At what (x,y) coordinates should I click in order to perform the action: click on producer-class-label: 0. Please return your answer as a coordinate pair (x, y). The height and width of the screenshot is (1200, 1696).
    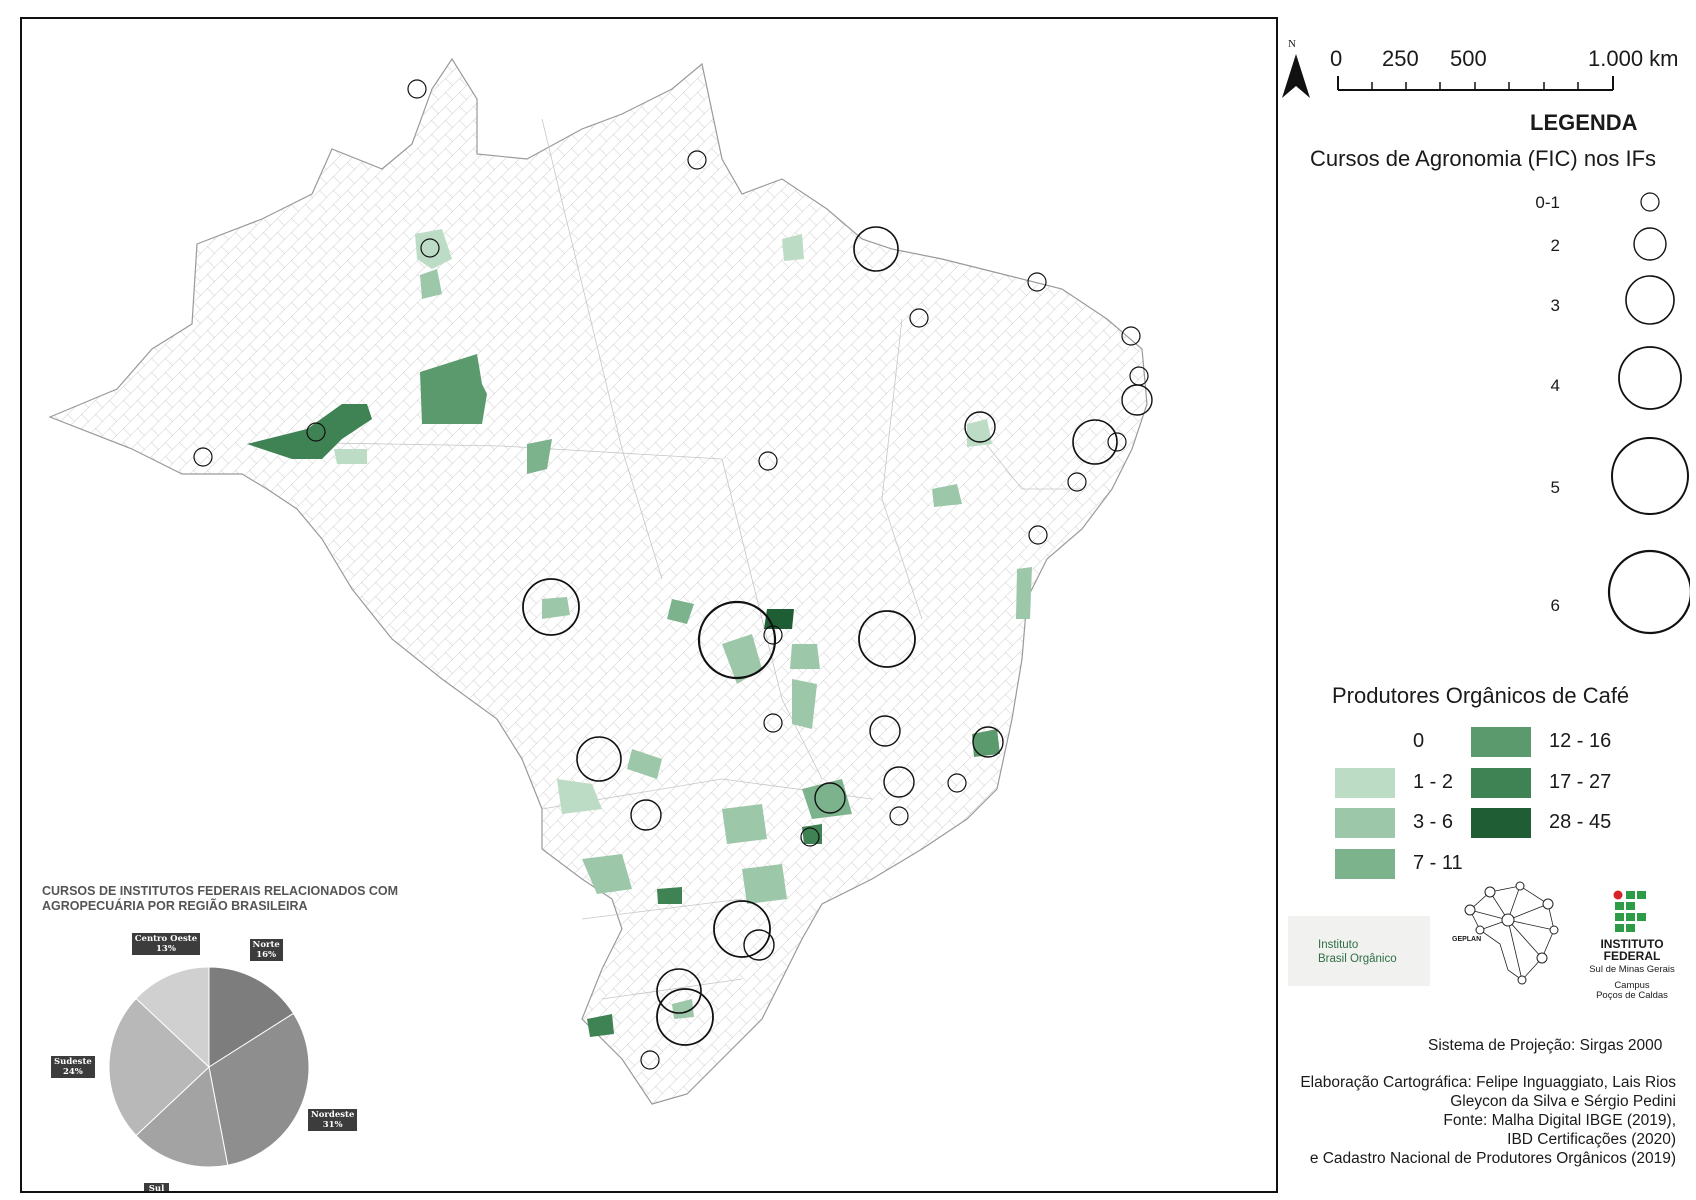
    Looking at the image, I should click on (1419, 741).